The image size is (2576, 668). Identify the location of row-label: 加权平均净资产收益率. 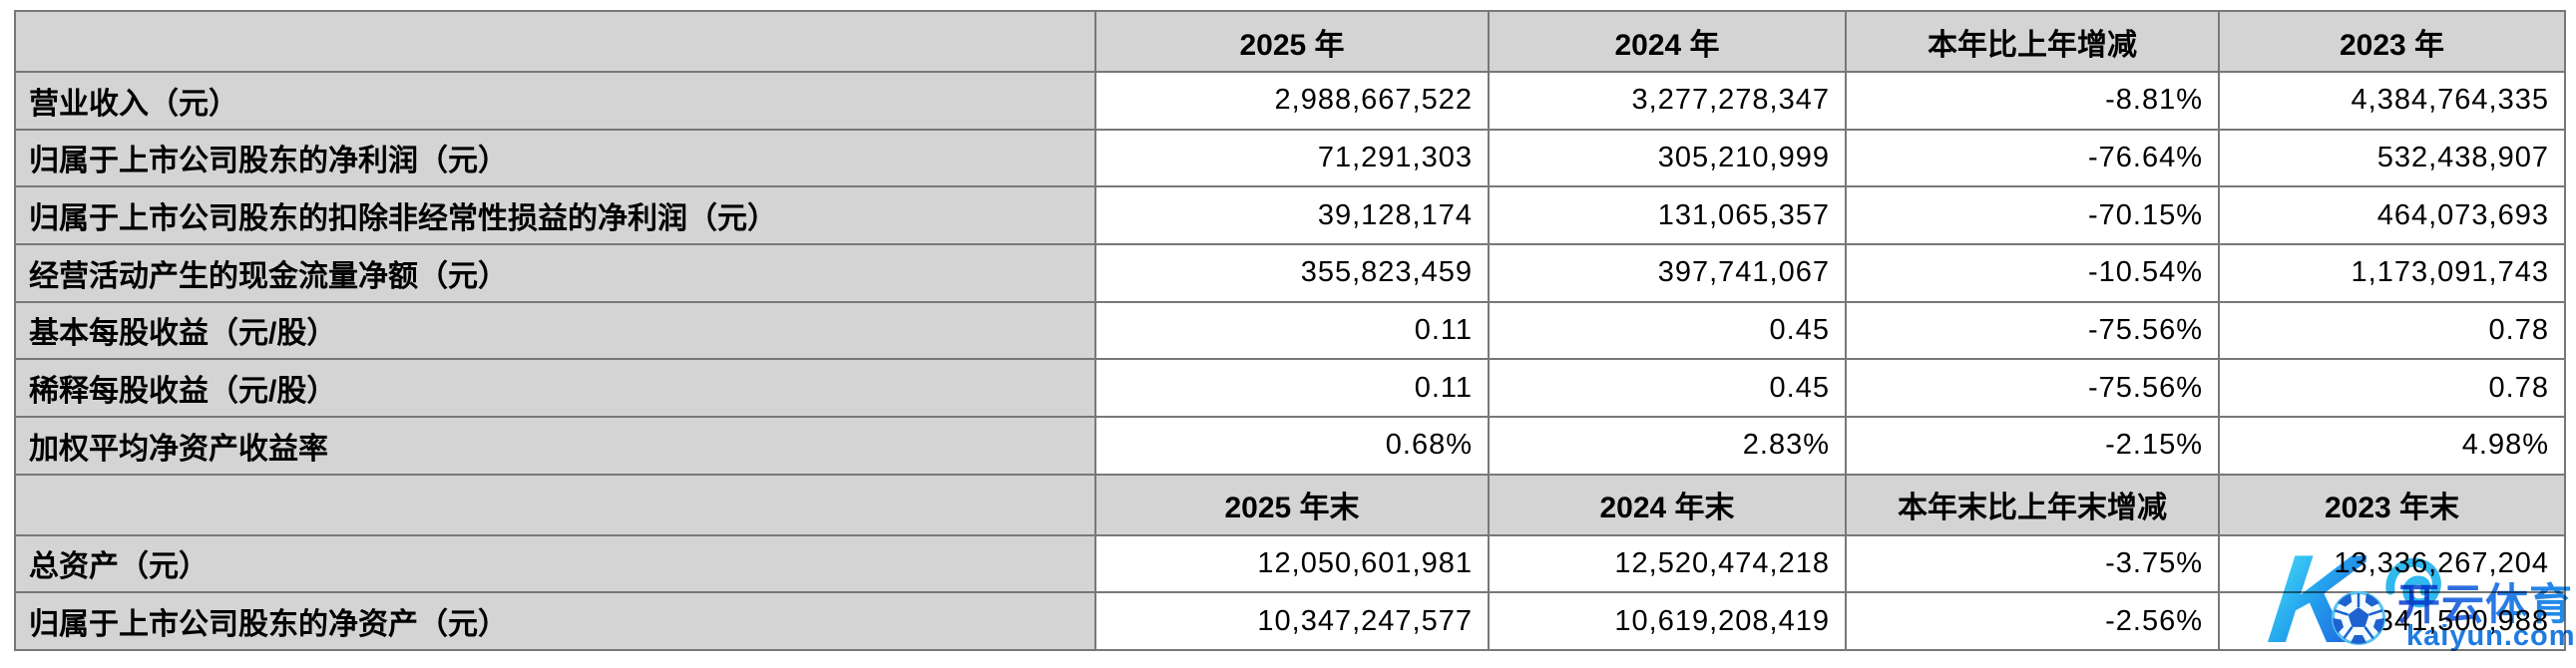
(555, 445).